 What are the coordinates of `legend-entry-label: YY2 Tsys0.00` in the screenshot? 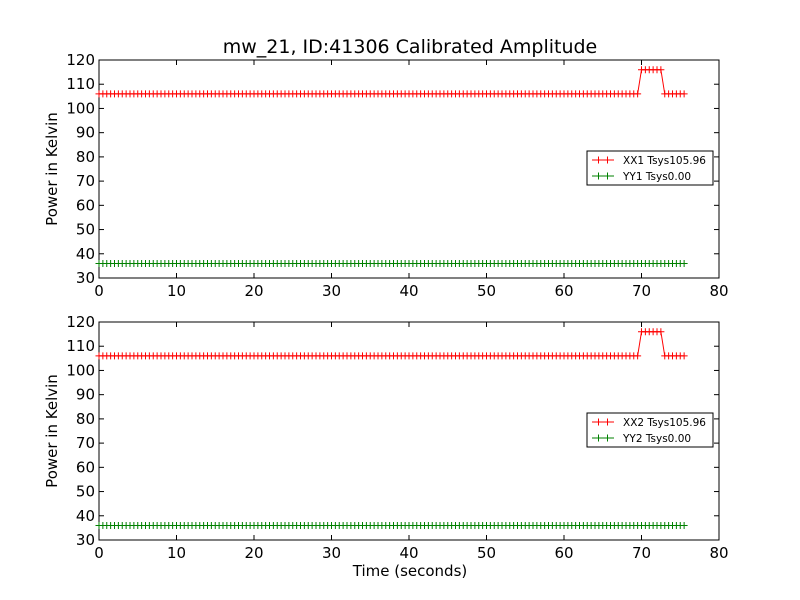 It's located at (656, 439).